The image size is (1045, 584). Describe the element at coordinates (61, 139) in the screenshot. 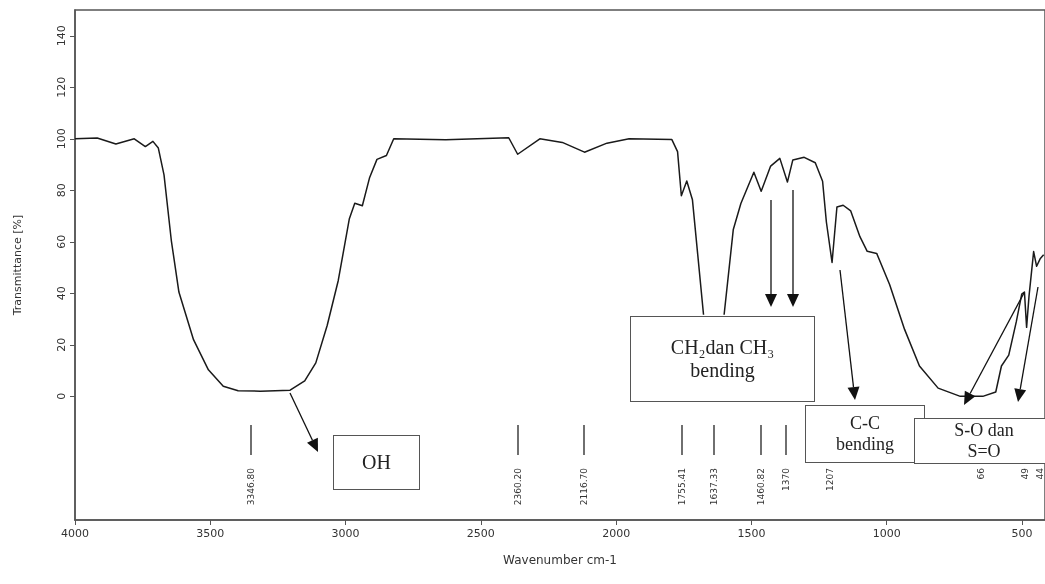

I see `y-tick-label: 100` at that location.